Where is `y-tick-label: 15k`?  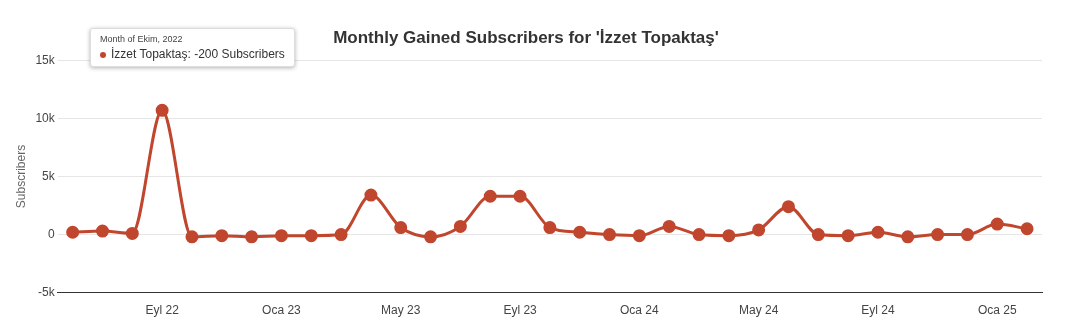
y-tick-label: 15k is located at coordinates (45, 59).